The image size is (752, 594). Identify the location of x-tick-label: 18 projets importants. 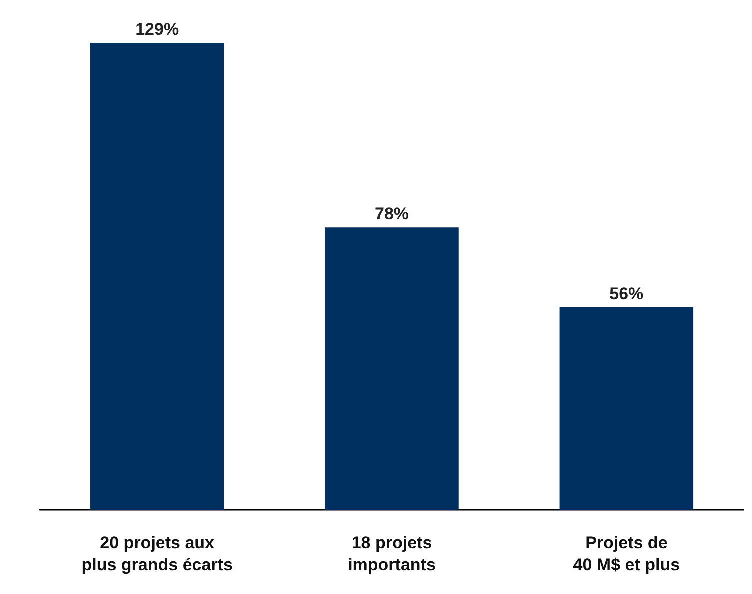
(392, 554).